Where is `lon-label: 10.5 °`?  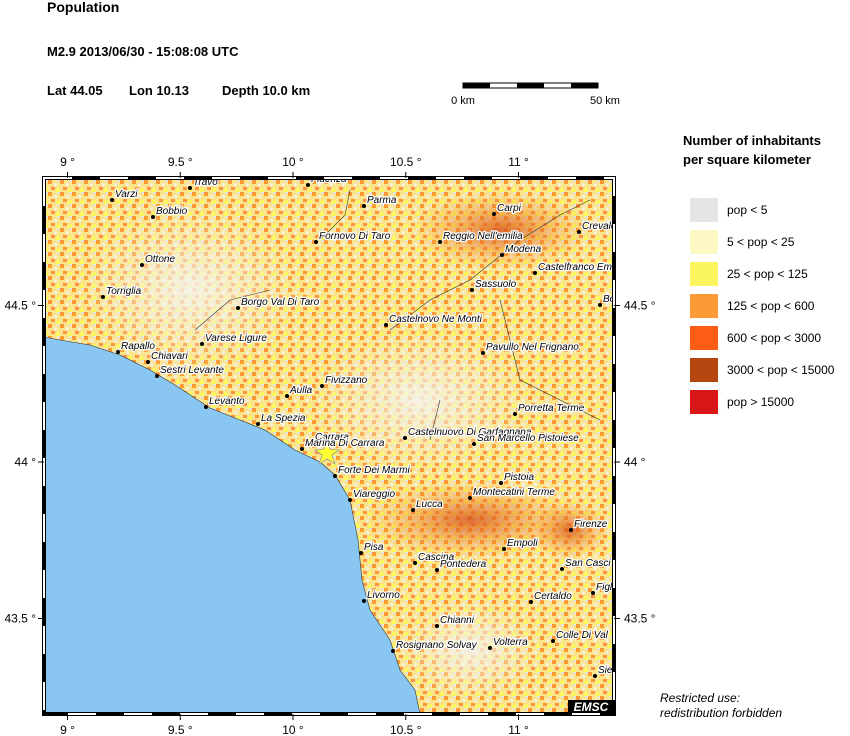 lon-label: 10.5 ° is located at coordinates (406, 729).